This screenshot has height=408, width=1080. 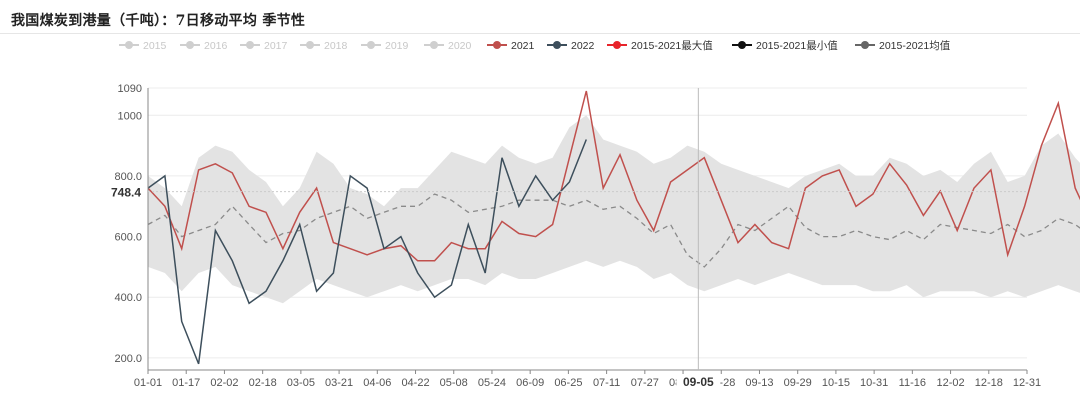 What do you see at coordinates (155, 46) in the screenshot?
I see `legend-label: 2015` at bounding box center [155, 46].